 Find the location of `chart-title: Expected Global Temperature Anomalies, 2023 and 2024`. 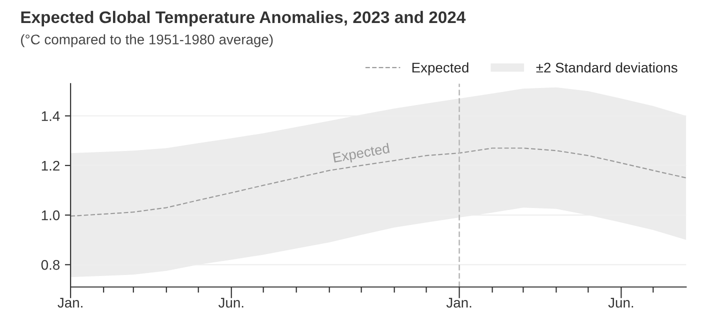

chart-title: Expected Global Temperature Anomalies, 2023 and 2024 is located at coordinates (243, 18).